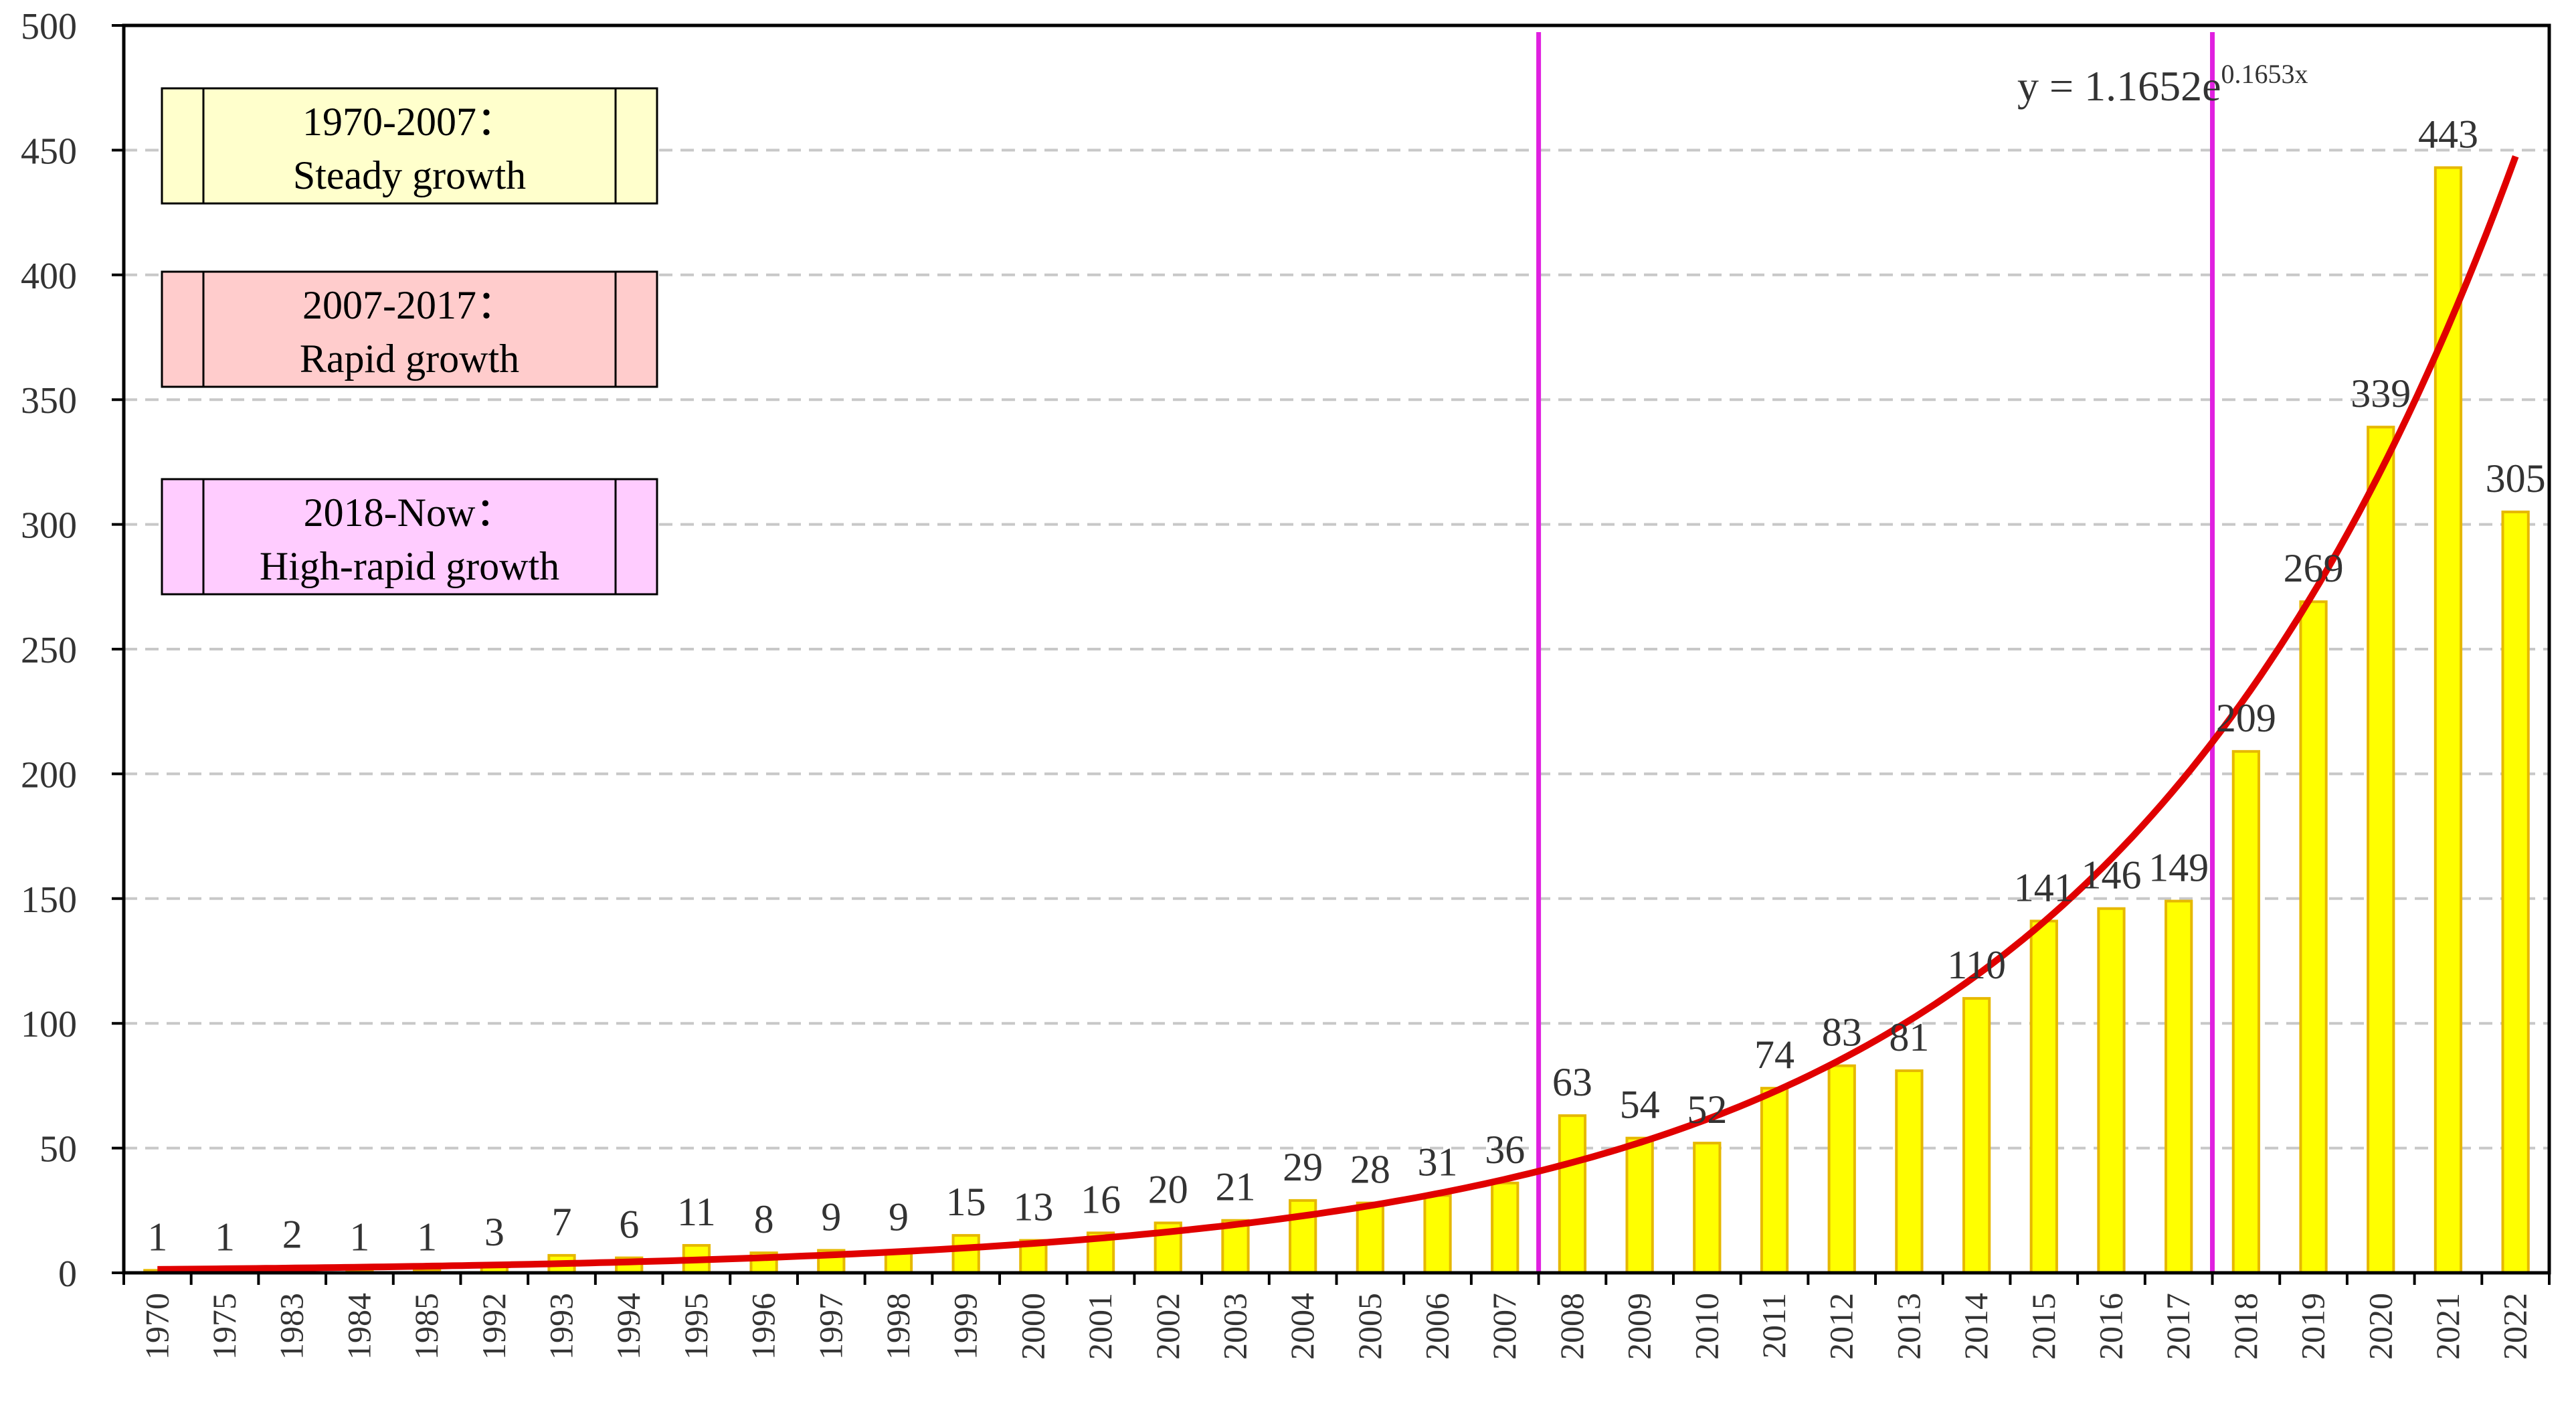 The height and width of the screenshot is (1408, 2576). What do you see at coordinates (49, 151) in the screenshot?
I see `y-tick-label: 450` at bounding box center [49, 151].